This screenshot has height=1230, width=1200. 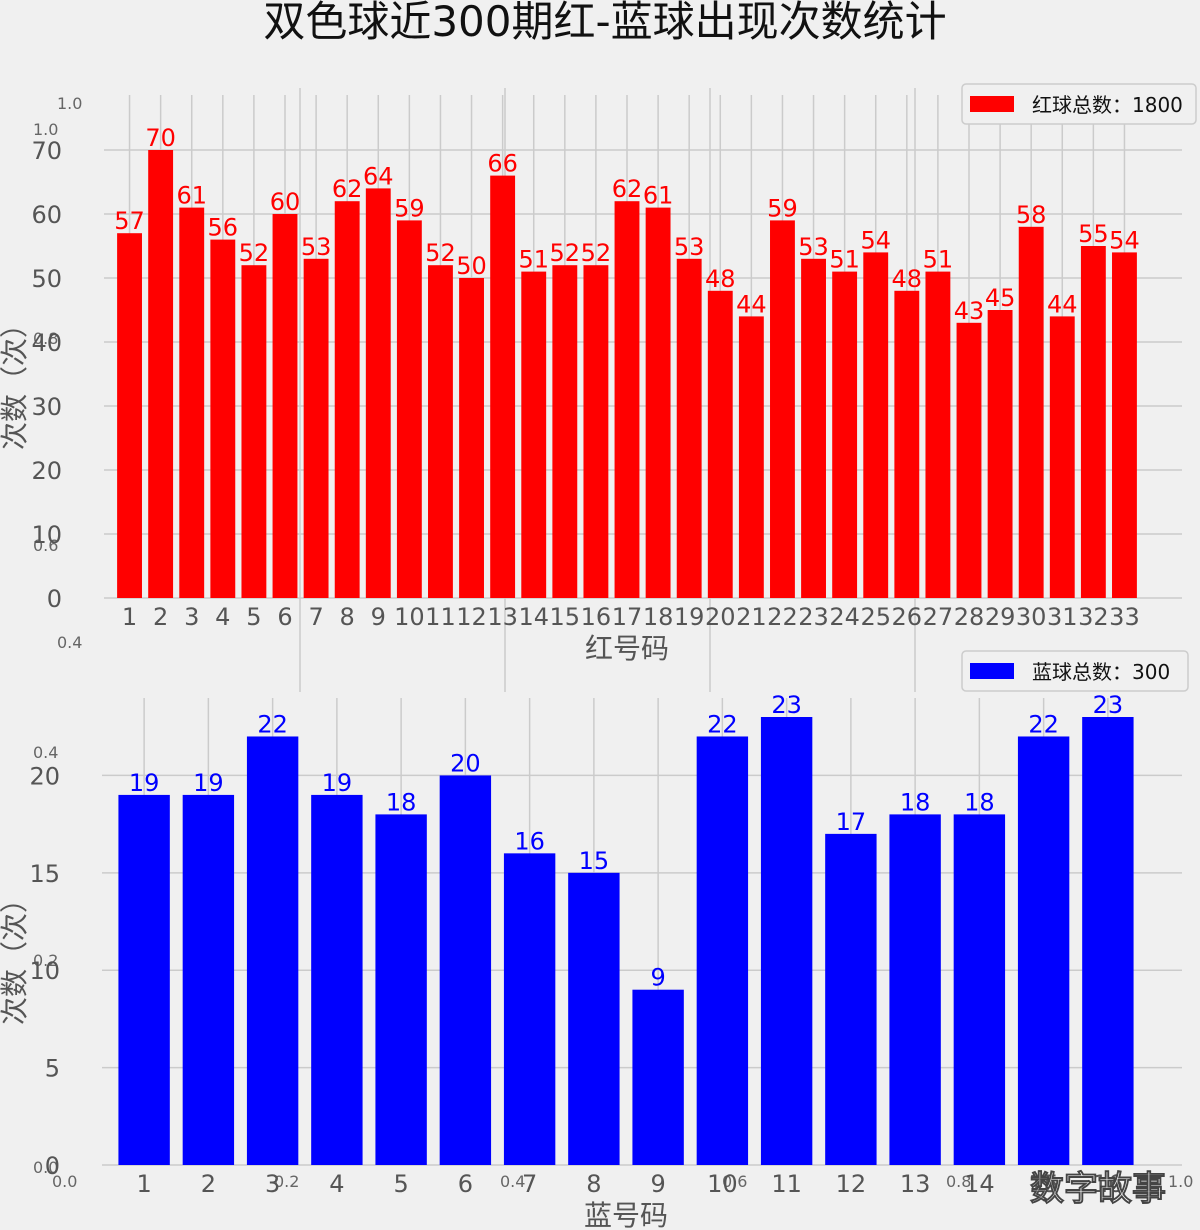 I want to click on bar-value-label: 60, so click(x=285, y=202).